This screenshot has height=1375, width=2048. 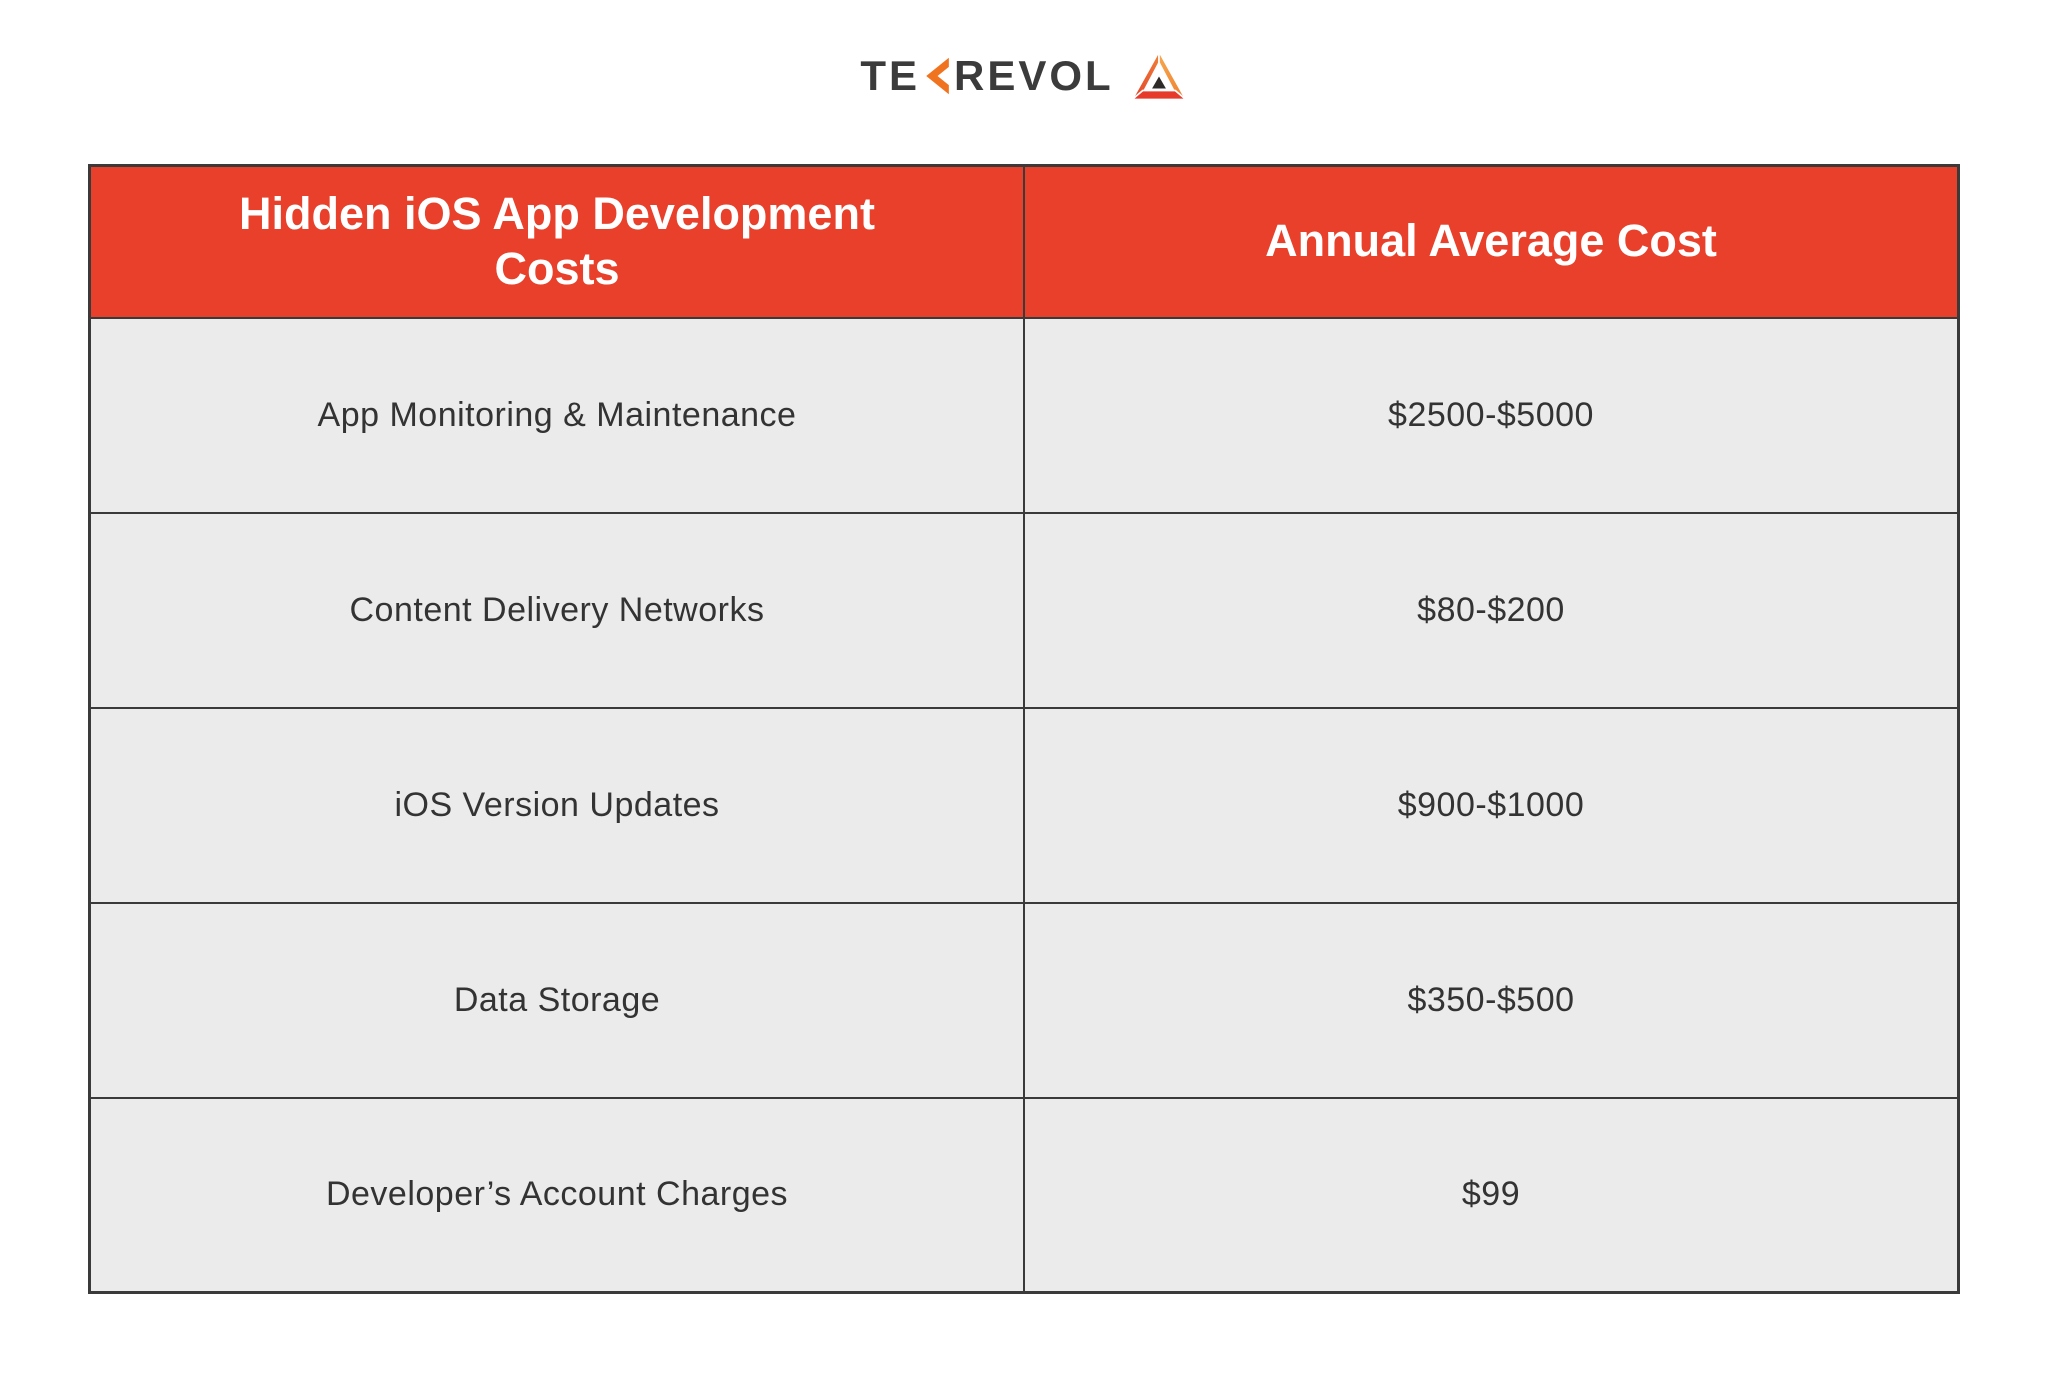 I want to click on table-row: Developer’s Account Charges $99, so click(x=1024, y=1195).